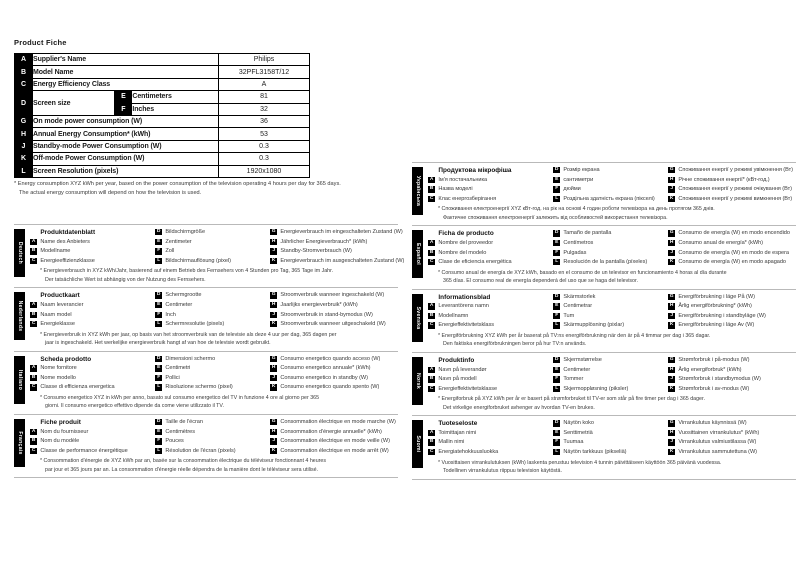 This screenshot has width=802, height=567. What do you see at coordinates (582, 359) in the screenshot?
I see `row-text: Skjermstørrelse` at bounding box center [582, 359].